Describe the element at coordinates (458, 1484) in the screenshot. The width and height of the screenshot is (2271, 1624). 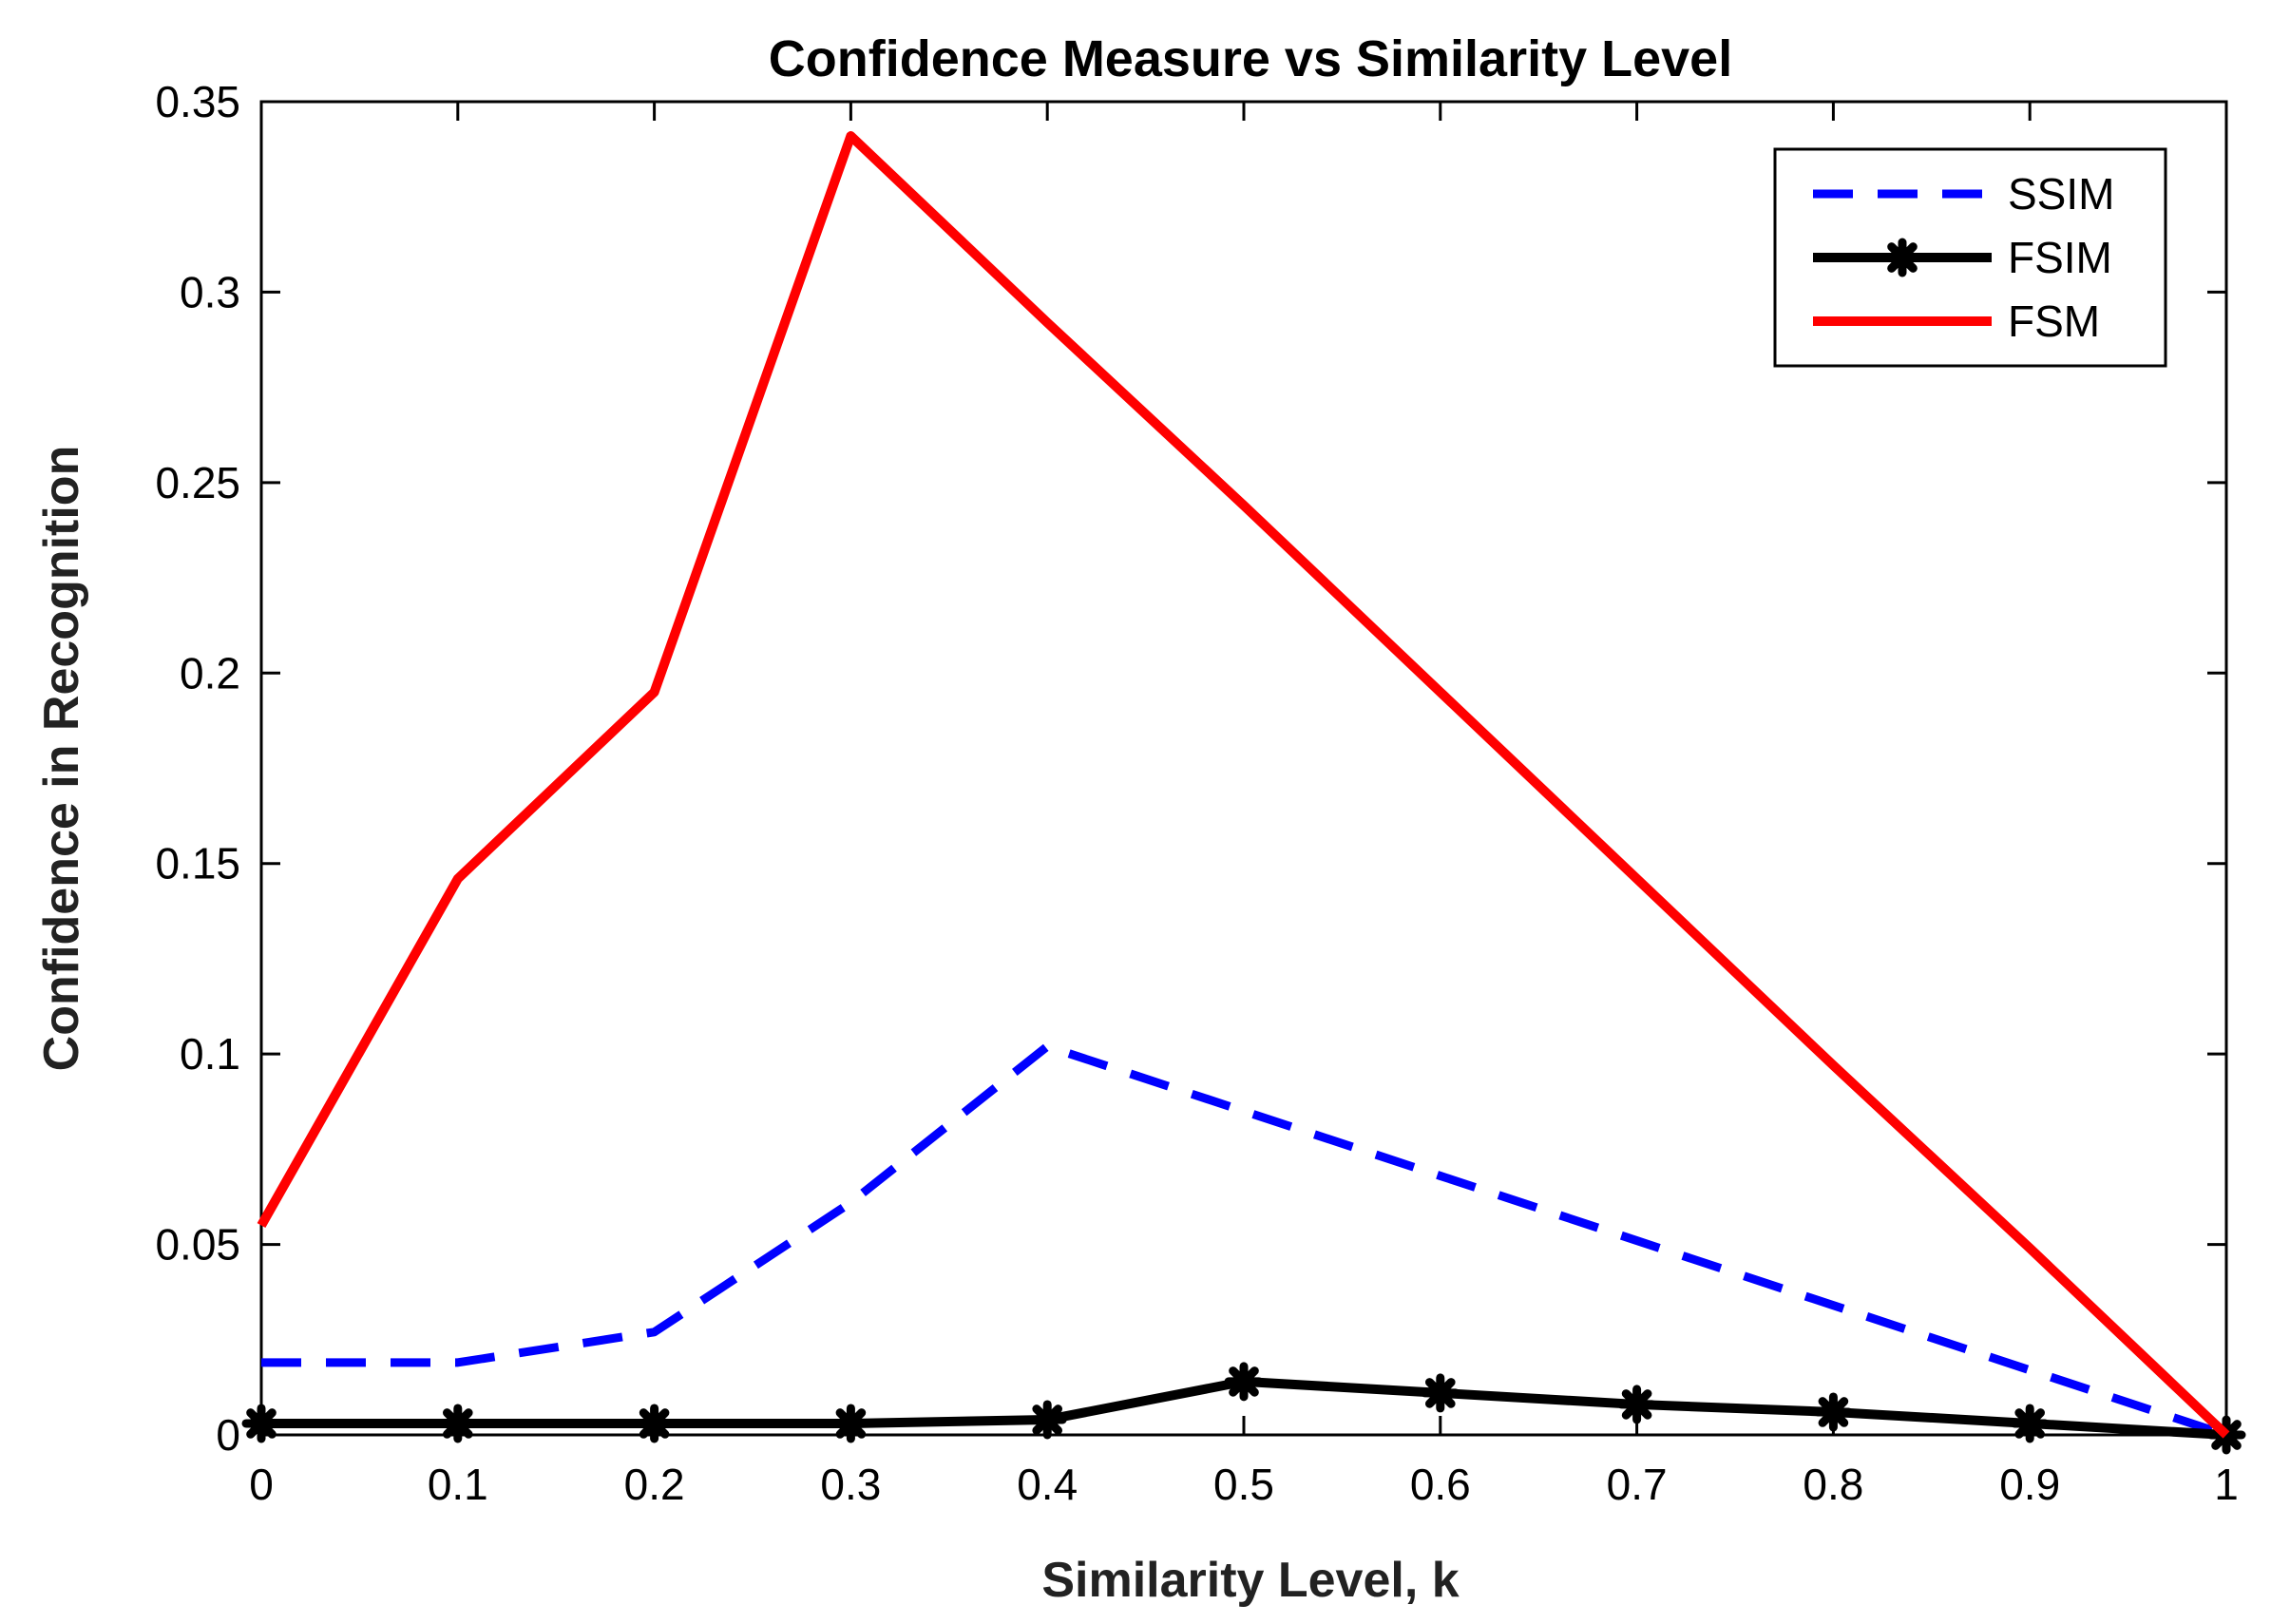
I see `x-tick-label: 0.1` at that location.